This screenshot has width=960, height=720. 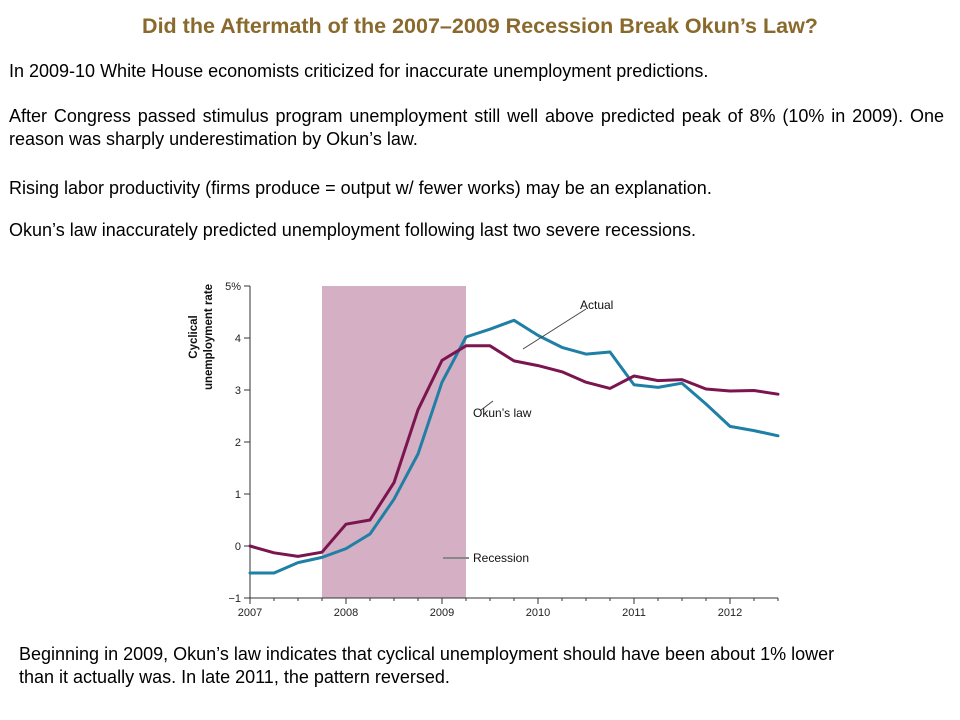 What do you see at coordinates (209, 337) in the screenshot?
I see `y-axis-label-line-2: unemployment rate` at bounding box center [209, 337].